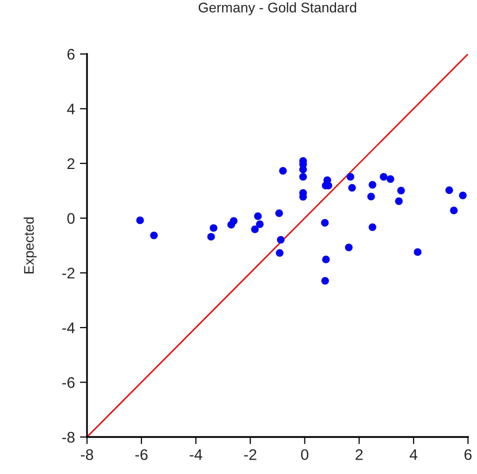 This screenshot has width=477, height=474. I want to click on y-tick-label: -8, so click(68, 437).